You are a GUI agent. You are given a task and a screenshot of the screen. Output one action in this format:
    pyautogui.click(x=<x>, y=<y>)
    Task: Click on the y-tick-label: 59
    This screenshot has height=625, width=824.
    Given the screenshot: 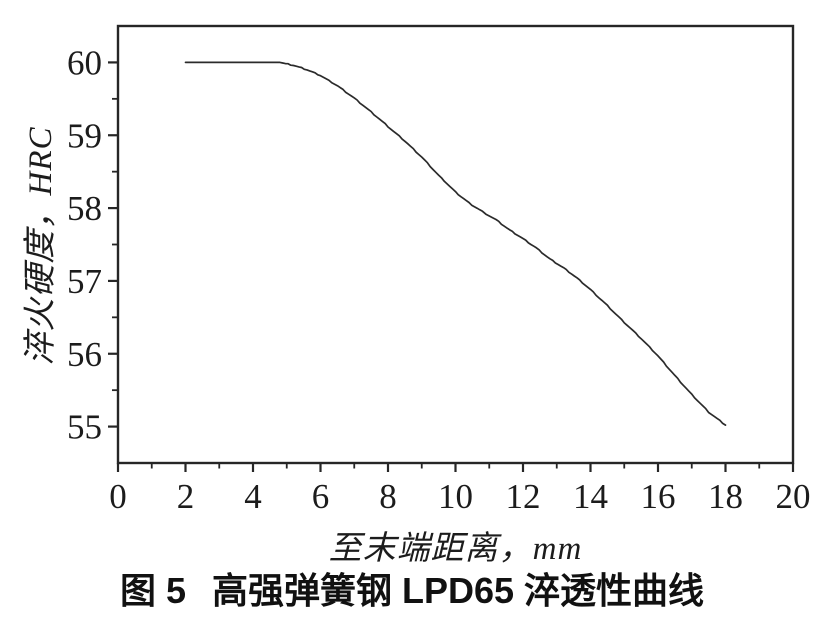 What is the action you would take?
    pyautogui.click(x=84, y=135)
    